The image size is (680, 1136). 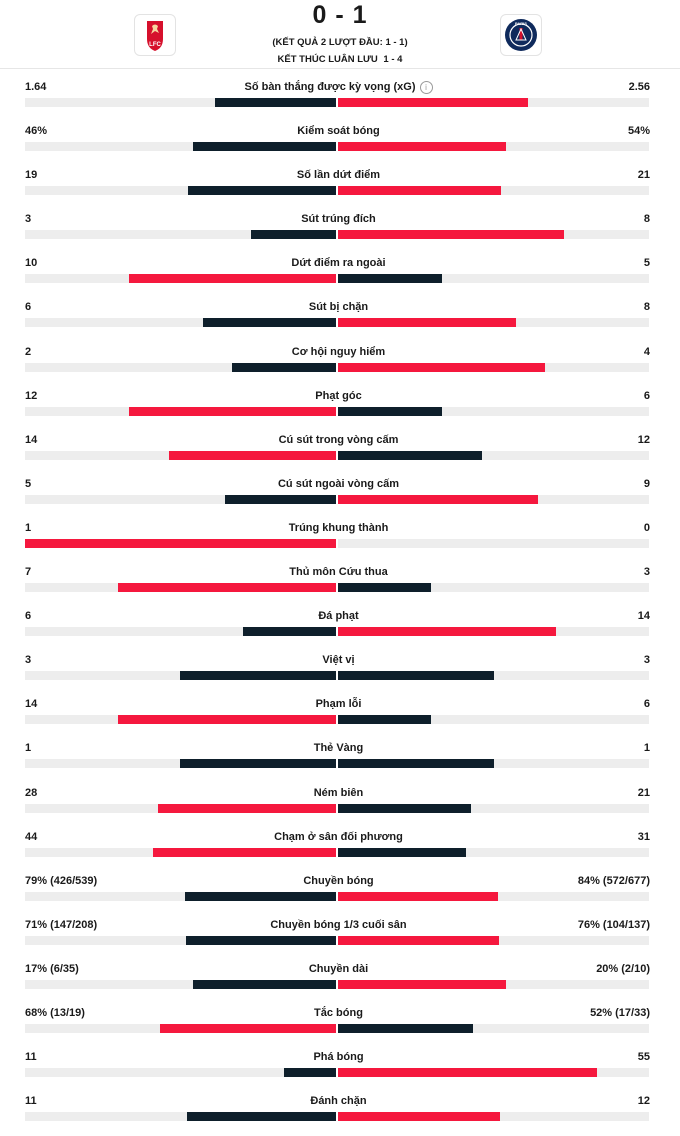 I want to click on psg-crest-icon: PARIS, so click(x=521, y=35).